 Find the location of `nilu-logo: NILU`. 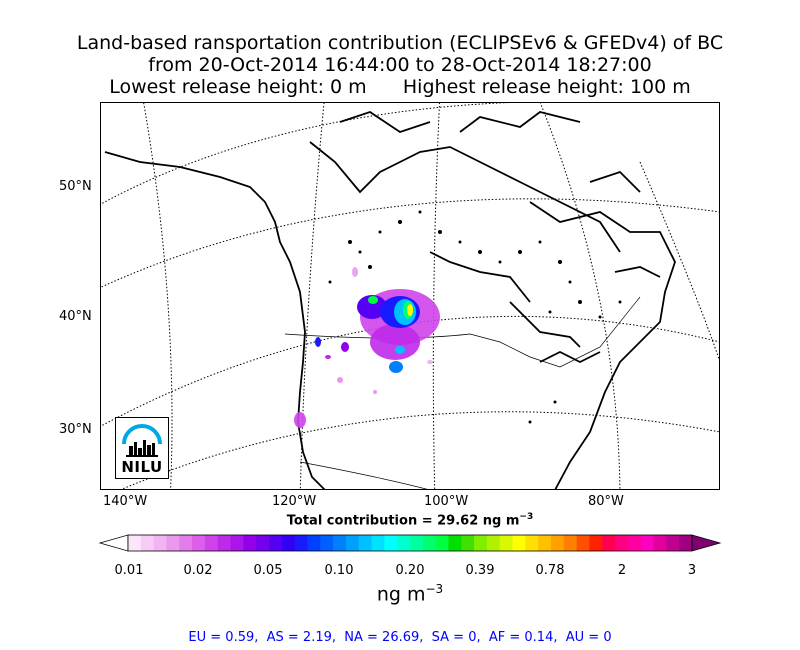

nilu-logo: NILU is located at coordinates (142, 448).